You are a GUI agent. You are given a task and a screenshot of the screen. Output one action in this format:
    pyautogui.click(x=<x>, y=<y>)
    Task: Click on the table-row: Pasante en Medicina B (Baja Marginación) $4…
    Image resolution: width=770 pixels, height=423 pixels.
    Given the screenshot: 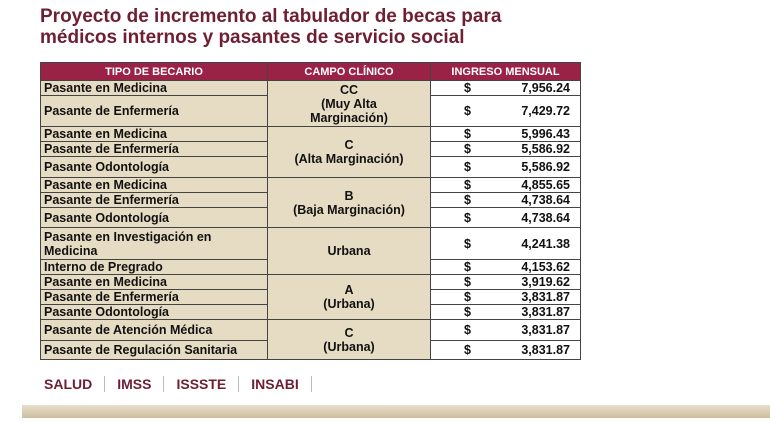 What is the action you would take?
    pyautogui.click(x=310, y=202)
    